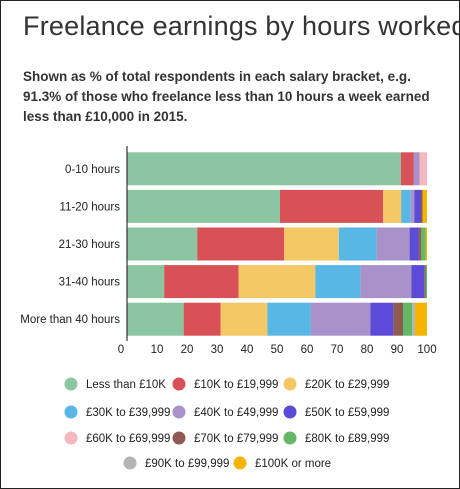 Image resolution: width=460 pixels, height=489 pixels. Describe the element at coordinates (157, 350) in the screenshot. I see `x-tick-label: 10` at that location.